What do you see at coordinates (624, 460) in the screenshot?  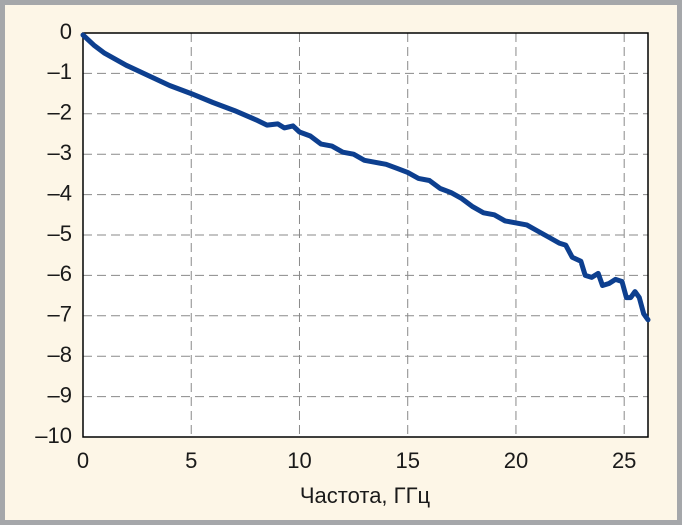 I see `x-tick-label: 25` at bounding box center [624, 460].